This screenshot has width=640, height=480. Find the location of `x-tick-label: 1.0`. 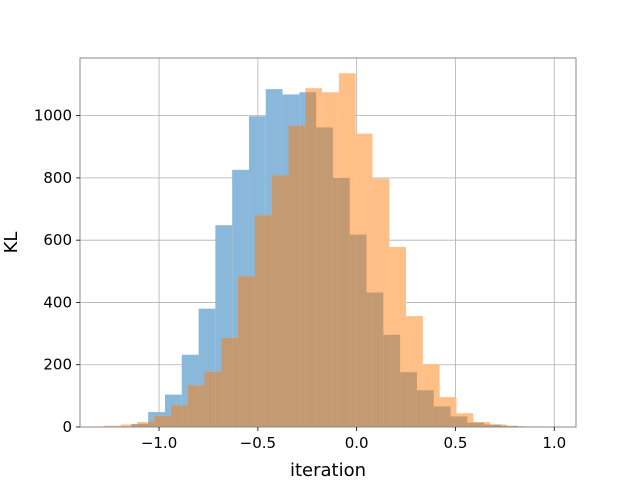

x-tick-label: 1.0 is located at coordinates (554, 443).